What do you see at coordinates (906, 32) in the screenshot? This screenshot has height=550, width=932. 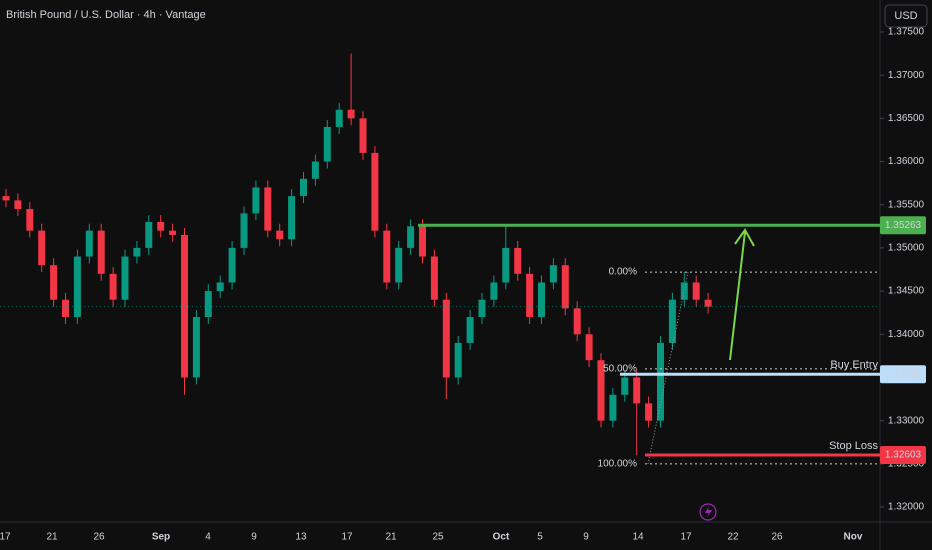 I see `y-tick-label: 1.37500` at bounding box center [906, 32].